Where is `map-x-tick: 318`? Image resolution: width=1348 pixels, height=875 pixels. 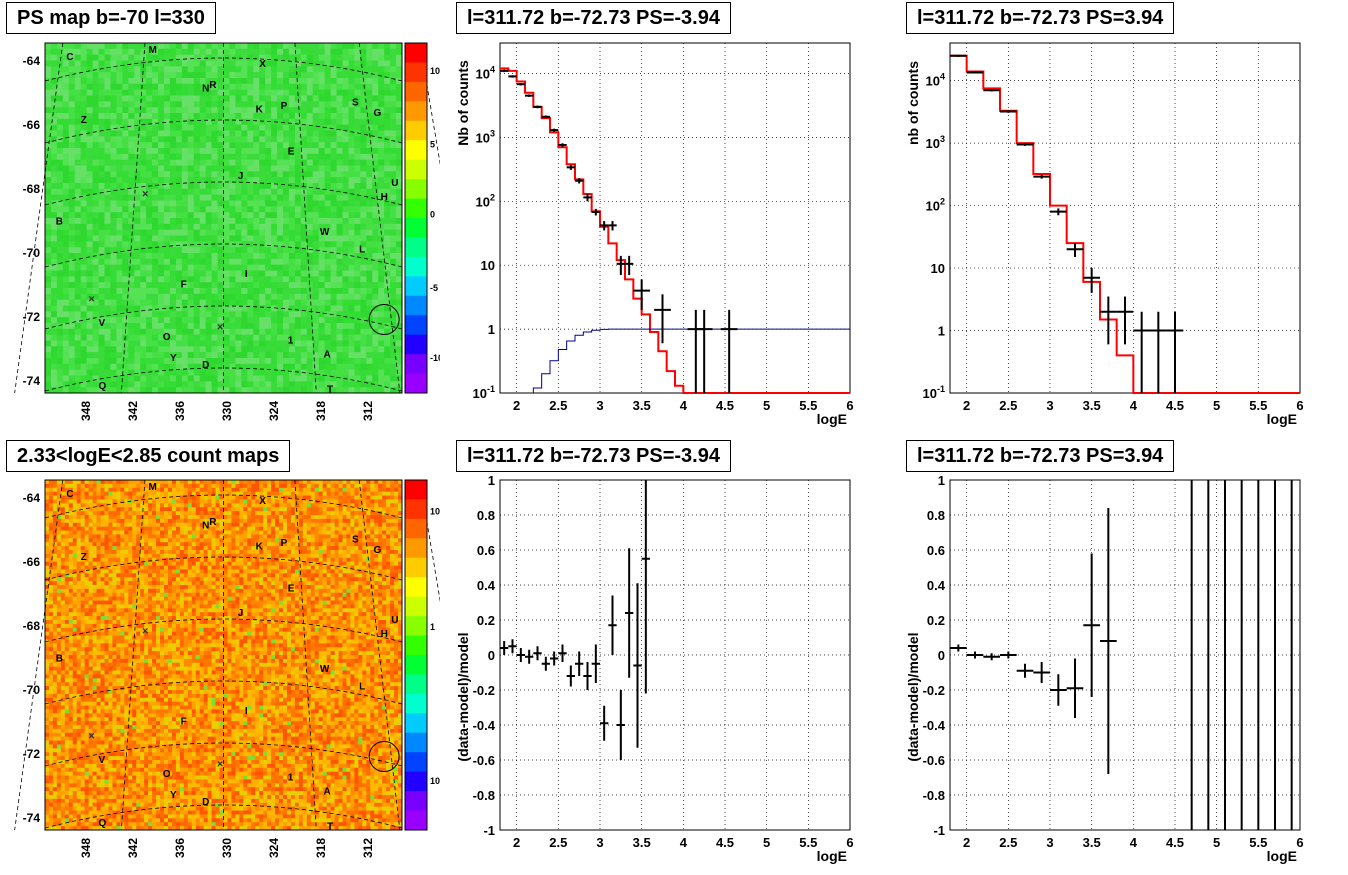
map-x-tick: 318 is located at coordinates (321, 848).